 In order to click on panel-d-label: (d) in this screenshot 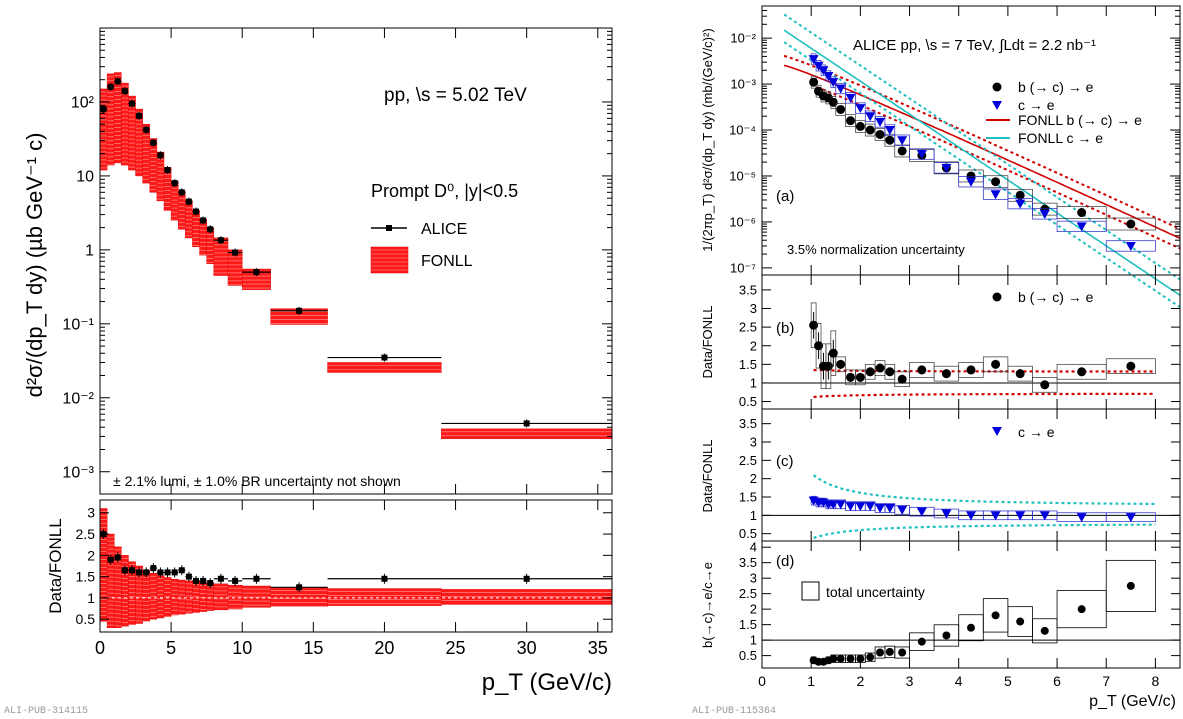, I will do `click(785, 561)`.